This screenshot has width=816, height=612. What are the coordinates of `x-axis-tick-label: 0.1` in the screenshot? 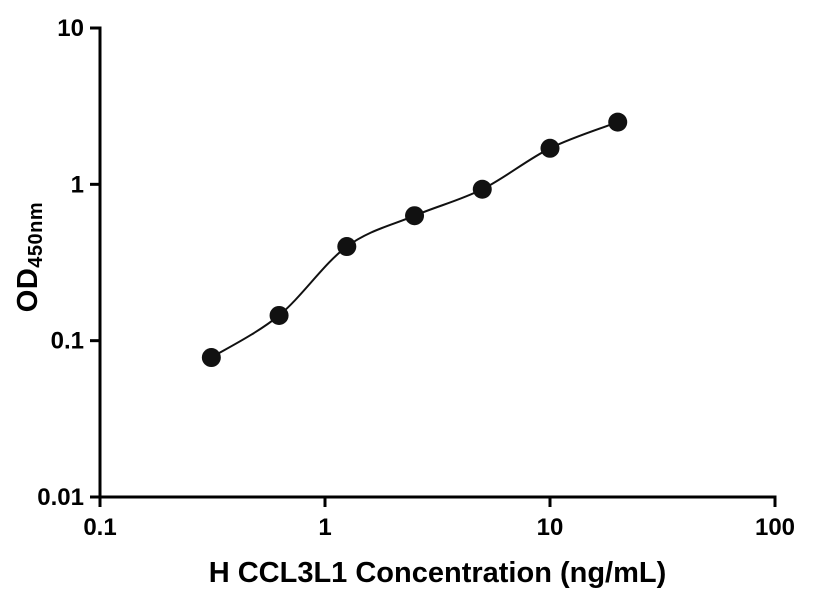 It's located at (99, 527).